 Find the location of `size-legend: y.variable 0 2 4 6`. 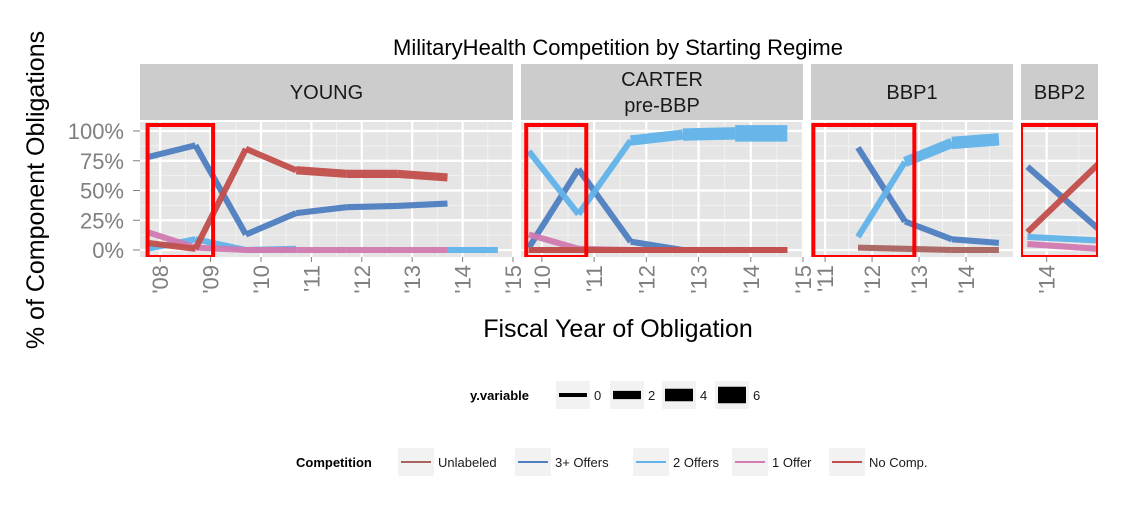

size-legend: y.variable 0 2 4 6 is located at coordinates (615, 395).